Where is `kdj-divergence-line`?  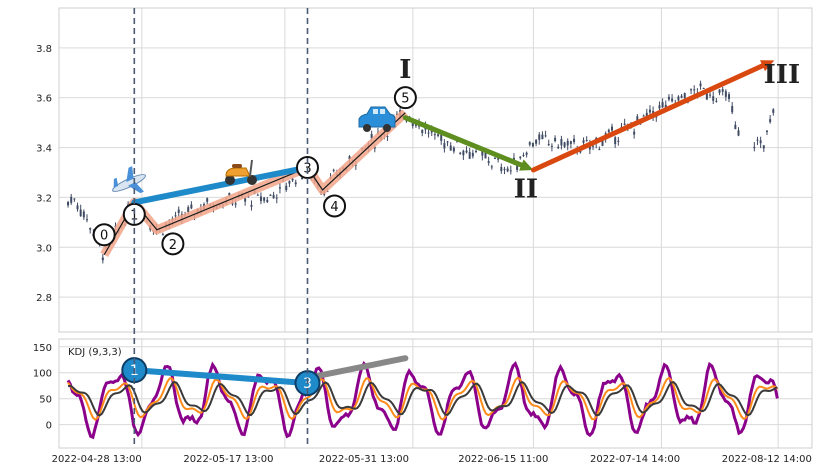 kdj-divergence-line is located at coordinates (356, 368).